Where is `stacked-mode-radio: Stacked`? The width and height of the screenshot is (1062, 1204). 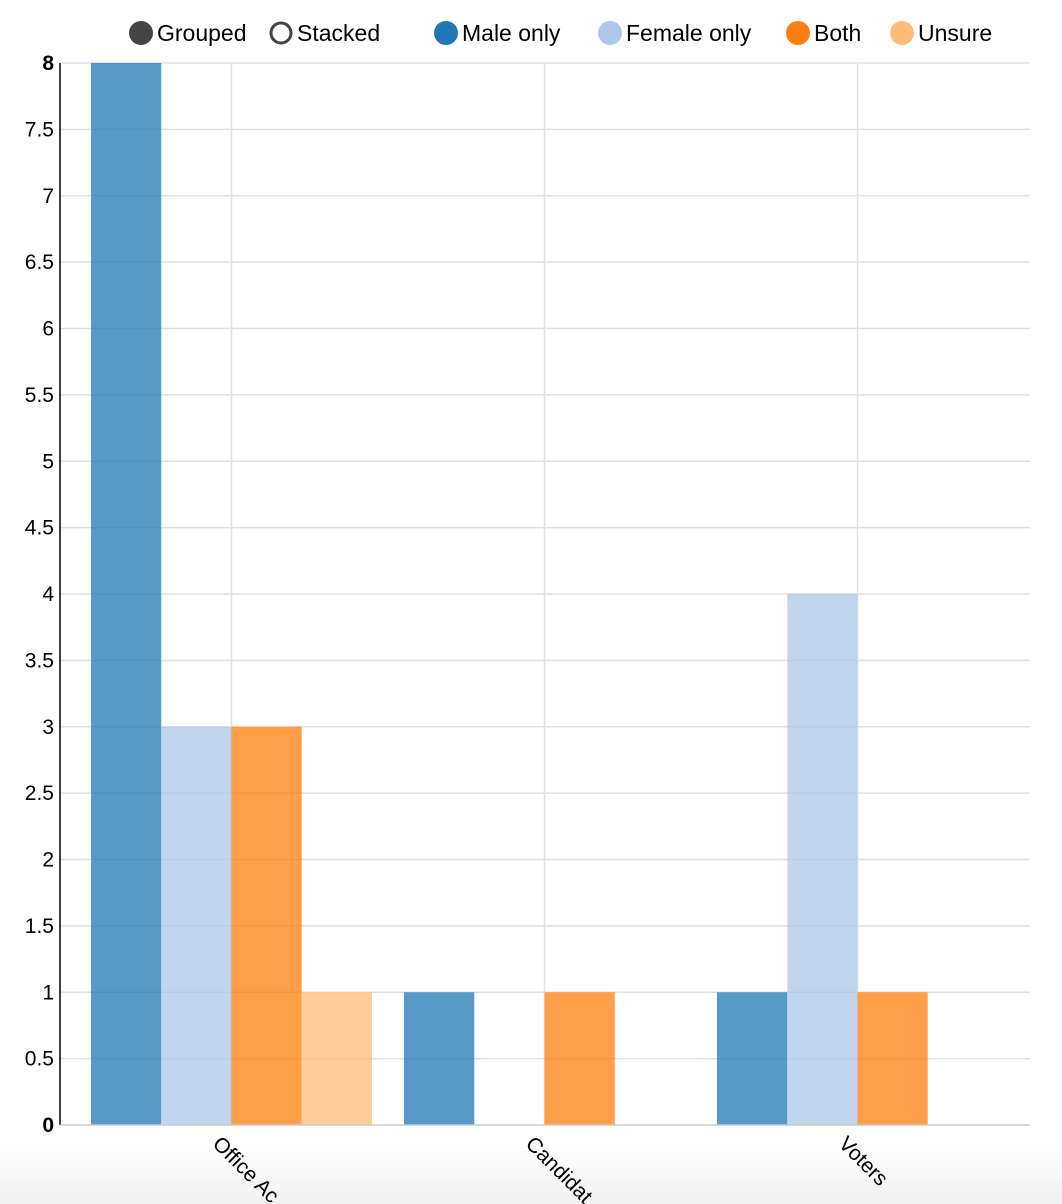 stacked-mode-radio: Stacked is located at coordinates (324, 33).